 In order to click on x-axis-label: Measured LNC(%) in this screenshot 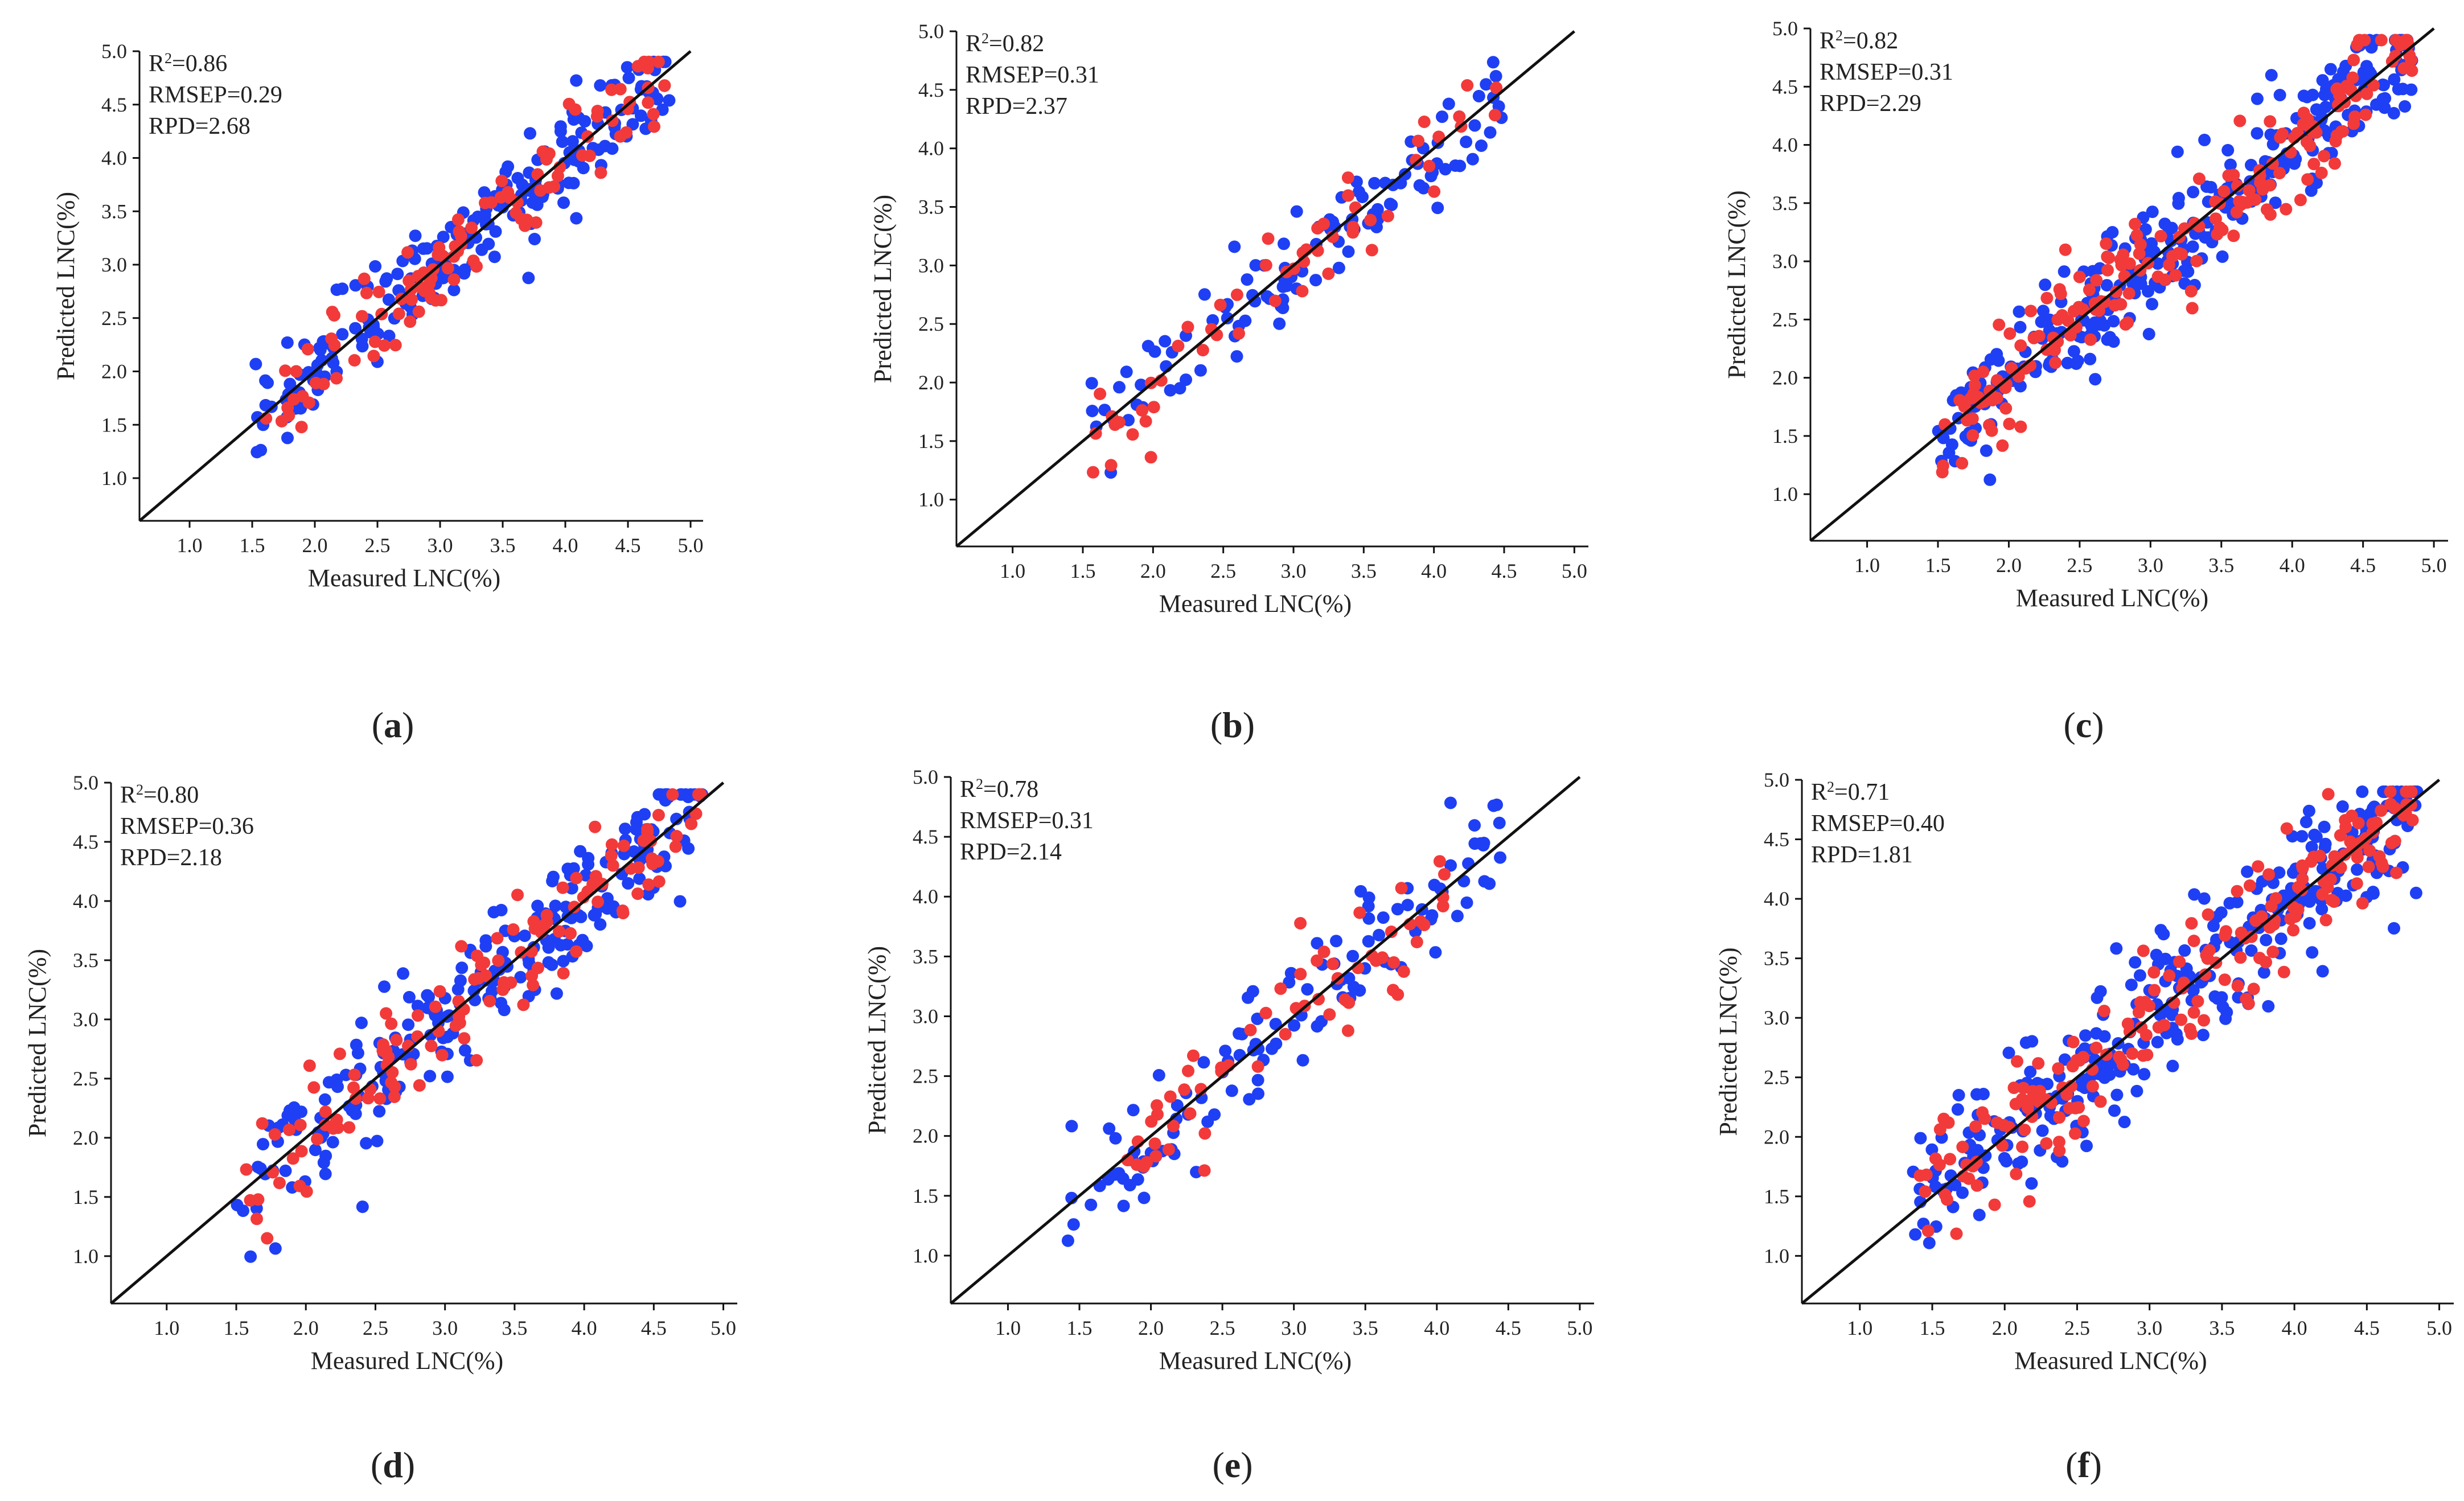, I will do `click(1255, 1361)`.